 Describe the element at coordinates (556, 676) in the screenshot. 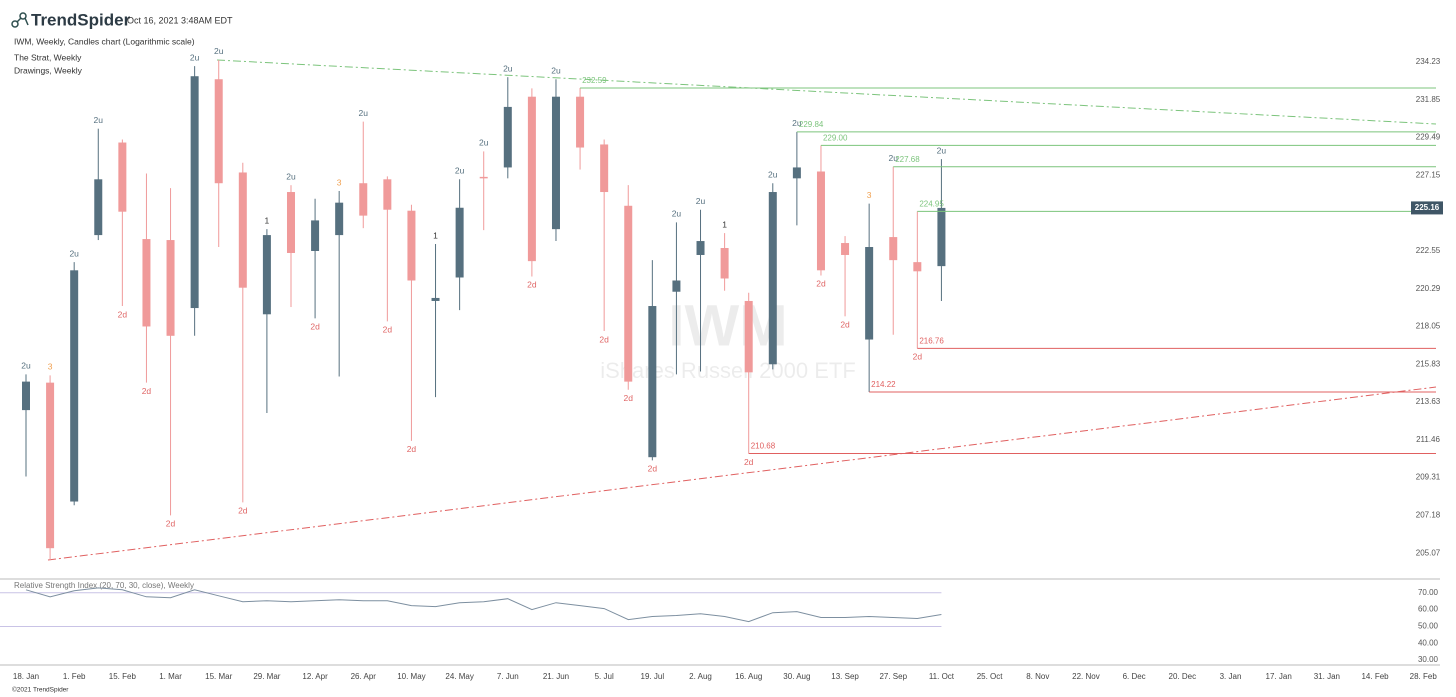

I see `x-tick-label: 21. Jun` at that location.